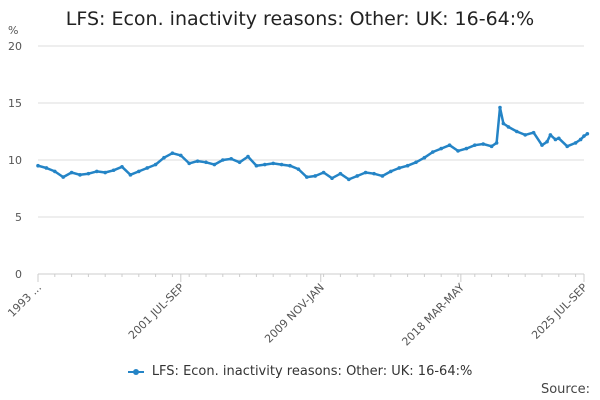 The width and height of the screenshot is (600, 400). I want to click on y-tick-label: 15, so click(15, 103).